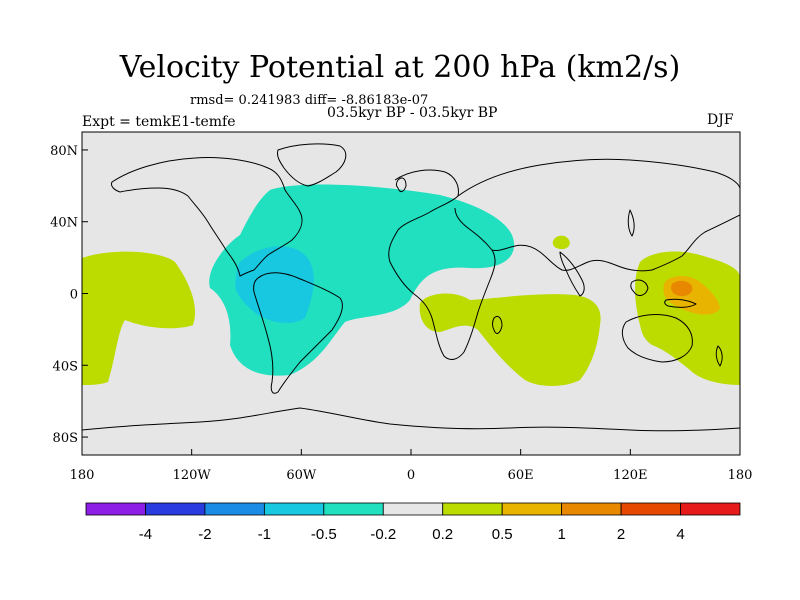  Describe the element at coordinates (412, 113) in the screenshot. I see `periods-line: 03.5kyr BP - 03.5kyr BP` at that location.